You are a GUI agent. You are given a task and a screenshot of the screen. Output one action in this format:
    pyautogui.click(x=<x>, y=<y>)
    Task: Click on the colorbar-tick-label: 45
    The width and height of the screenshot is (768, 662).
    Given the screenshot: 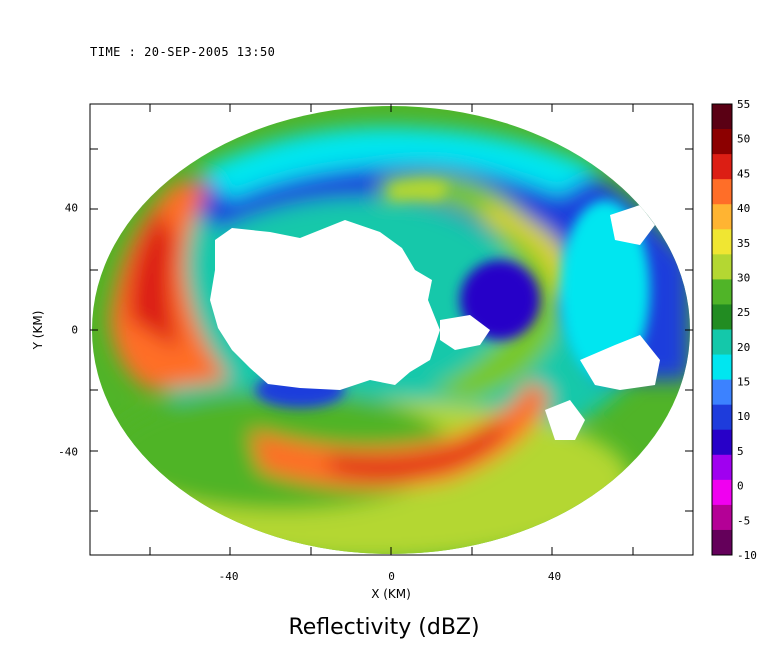 What is the action you would take?
    pyautogui.click(x=743, y=173)
    